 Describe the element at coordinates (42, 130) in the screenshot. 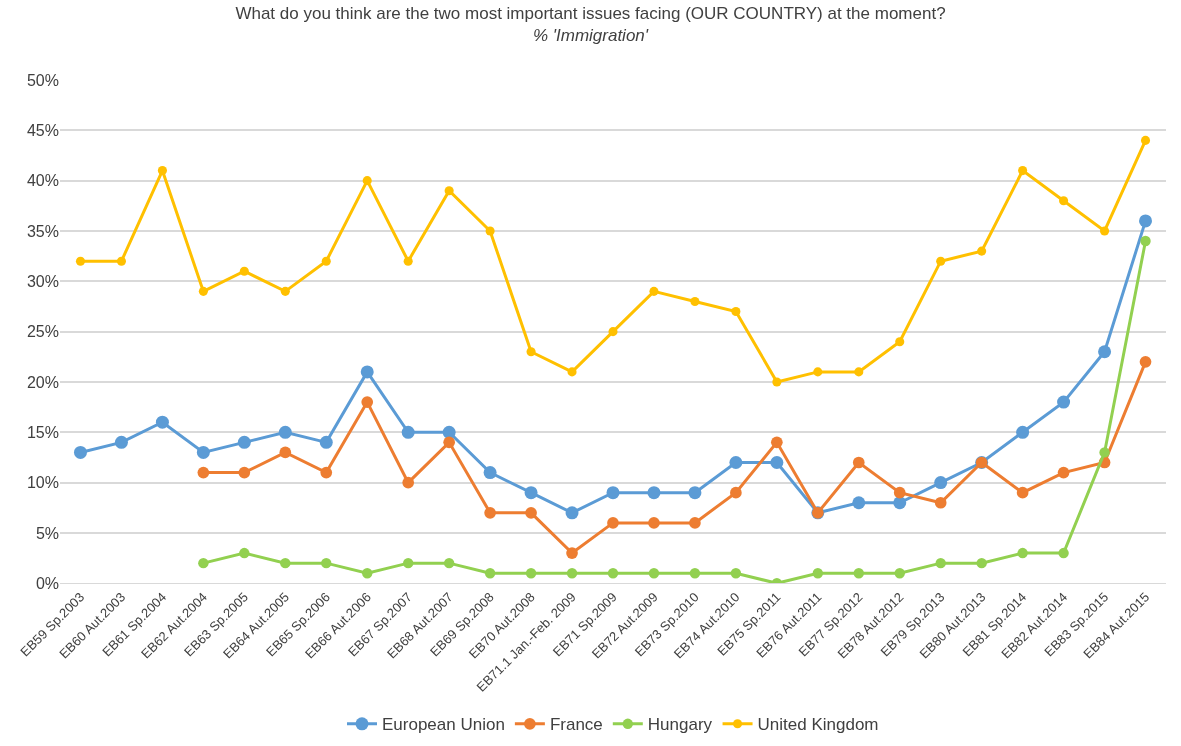

I see `y-tick-label: 45%` at that location.